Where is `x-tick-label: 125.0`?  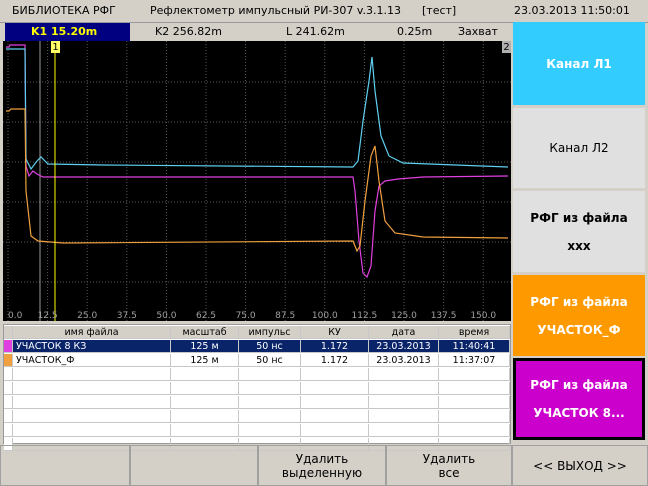
x-tick-label: 125.0 is located at coordinates (404, 316).